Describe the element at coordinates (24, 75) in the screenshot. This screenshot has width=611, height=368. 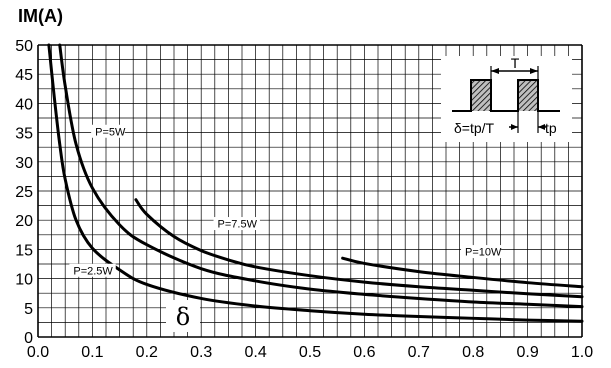
I see `y-tick-label: 45` at that location.